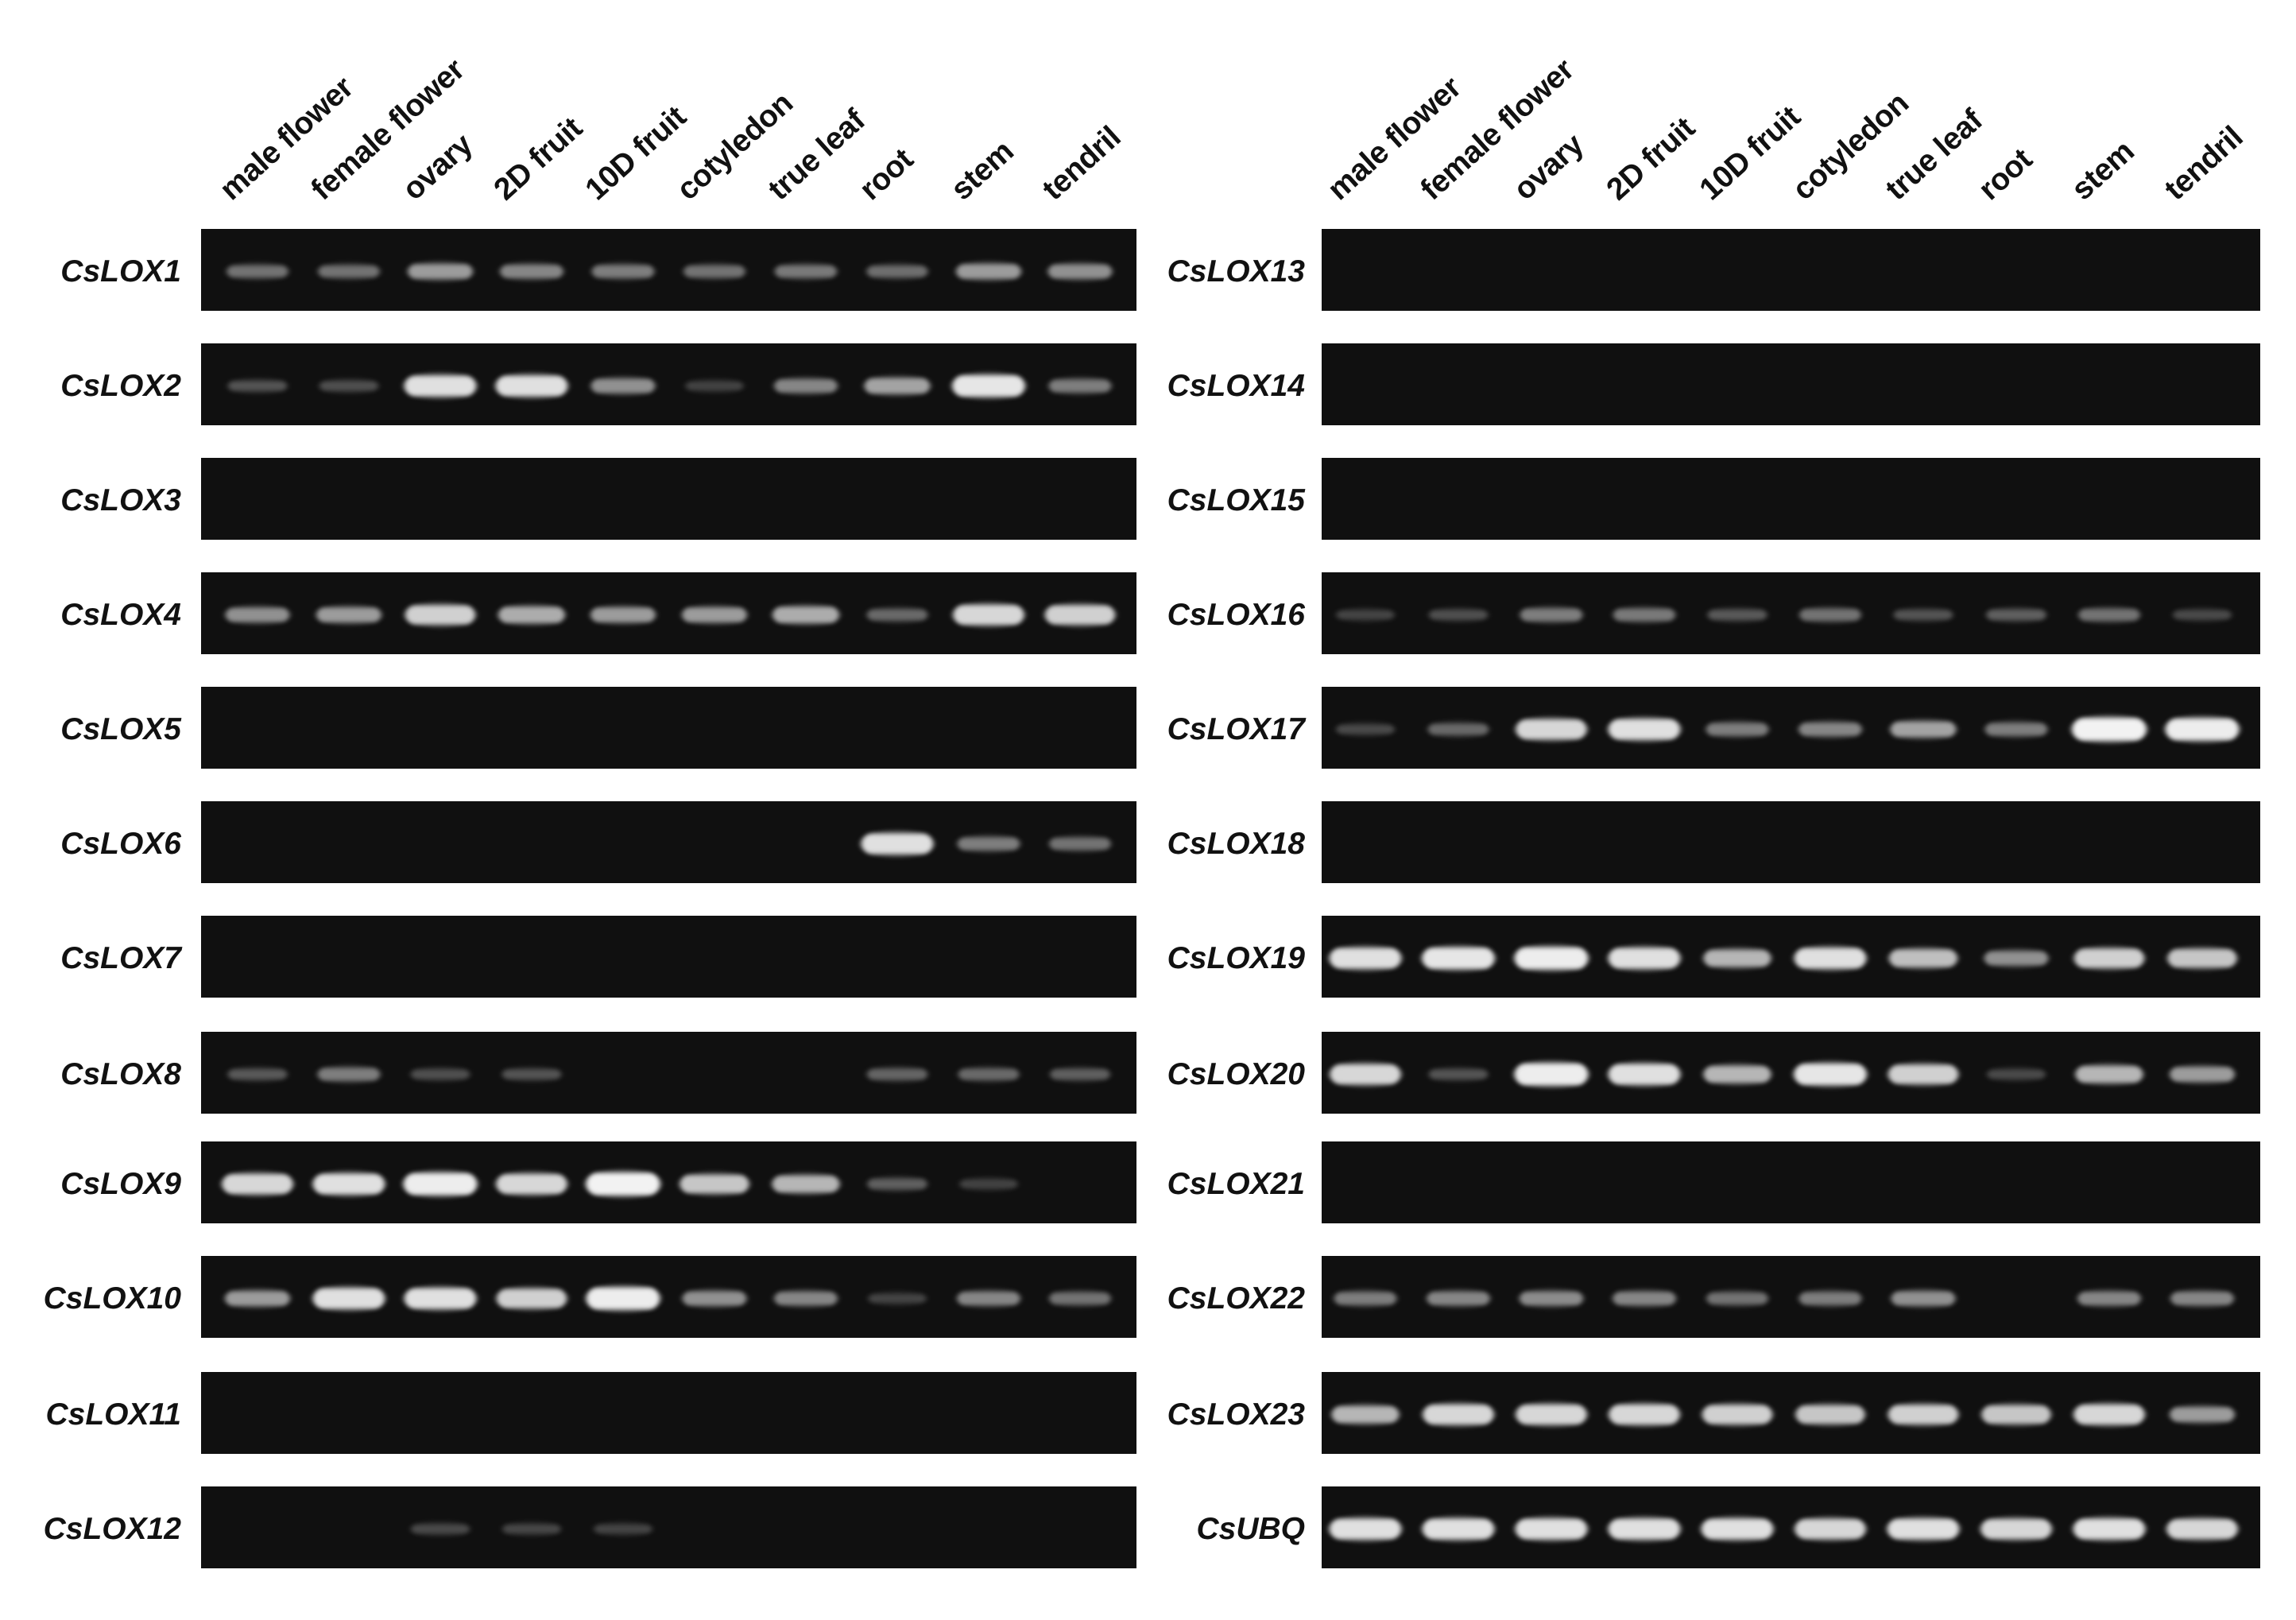 The height and width of the screenshot is (1620, 2296). Describe the element at coordinates (1236, 386) in the screenshot. I see `gene-label: CsLOX14` at that location.